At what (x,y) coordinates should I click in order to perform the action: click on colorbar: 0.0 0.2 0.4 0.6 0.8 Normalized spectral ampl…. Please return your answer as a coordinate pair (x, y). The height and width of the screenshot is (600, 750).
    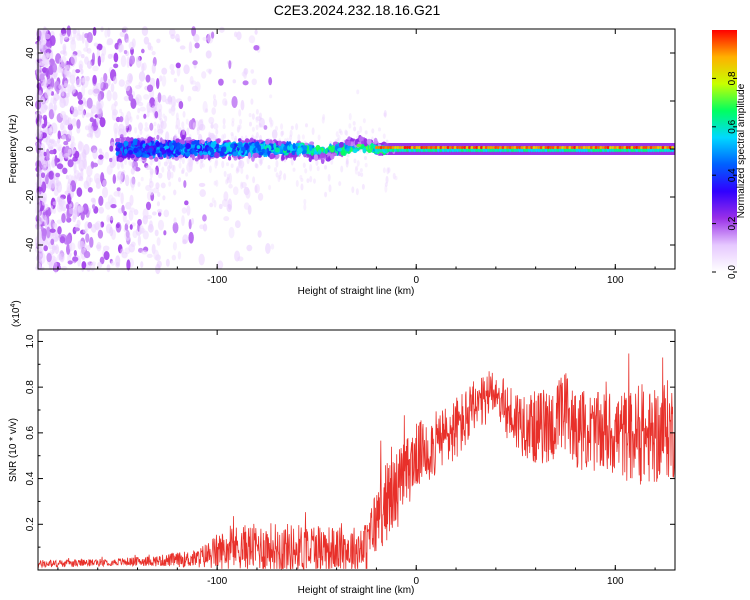
    Looking at the image, I should click on (729, 154).